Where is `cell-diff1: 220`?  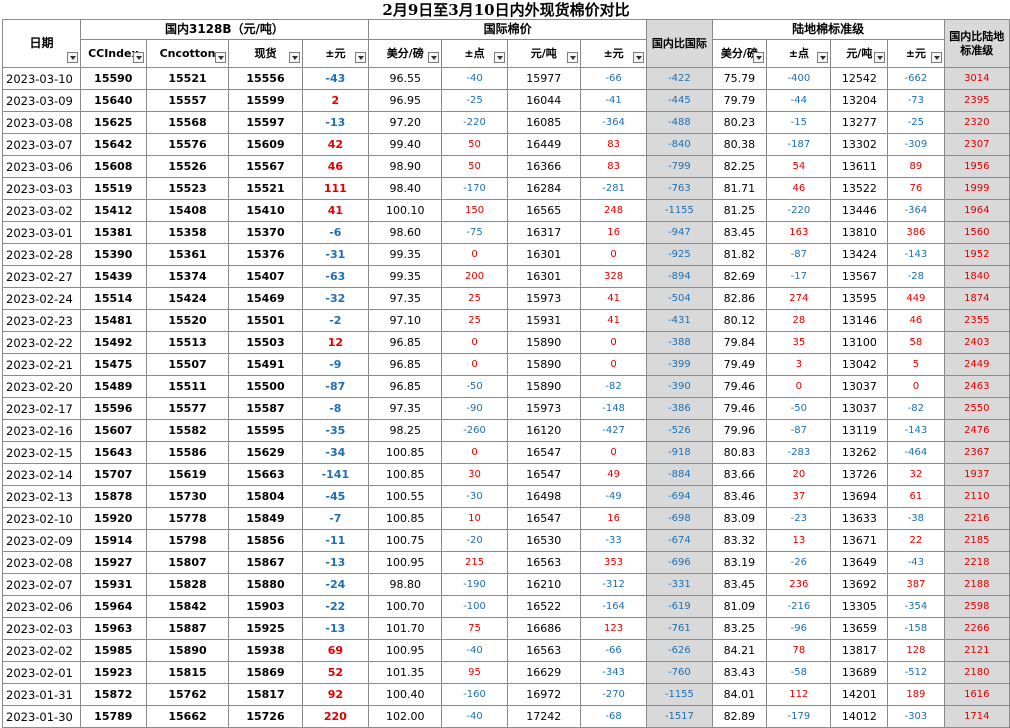 cell-diff1: 220 is located at coordinates (335, 716).